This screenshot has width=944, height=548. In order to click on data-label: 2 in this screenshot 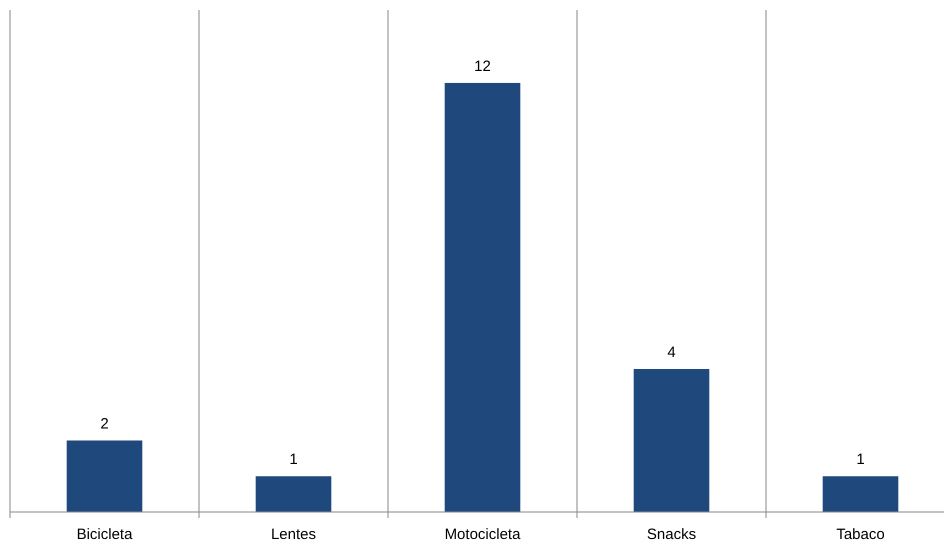, I will do `click(104, 423)`.